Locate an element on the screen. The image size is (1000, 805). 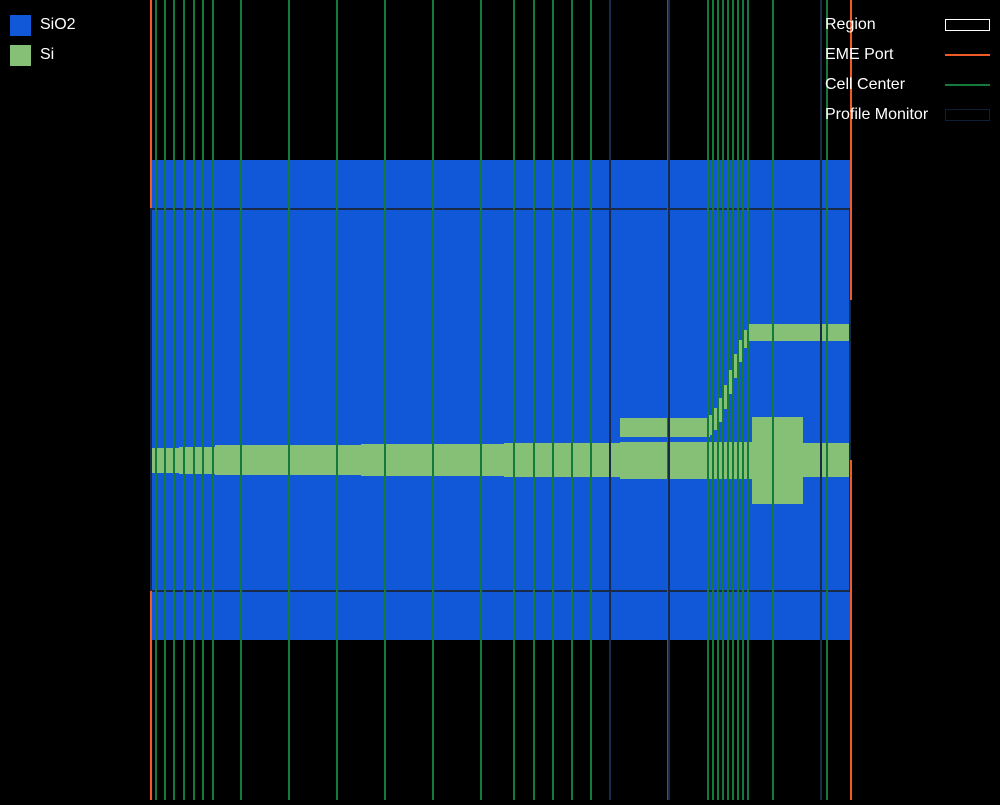
eme-port-key-icon is located at coordinates (967, 55).